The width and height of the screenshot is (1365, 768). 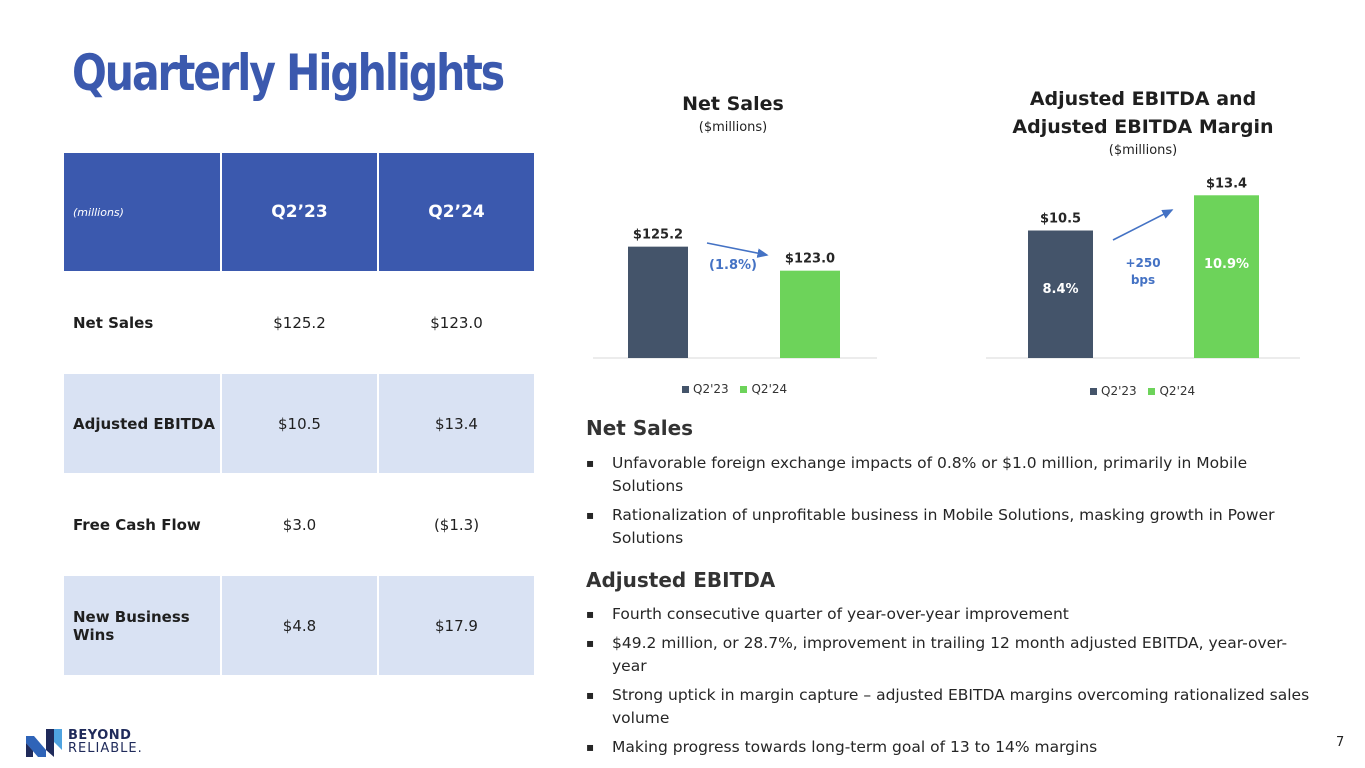 I want to click on net-sales-legend: Q2'23 Q2'24, so click(x=734, y=389).